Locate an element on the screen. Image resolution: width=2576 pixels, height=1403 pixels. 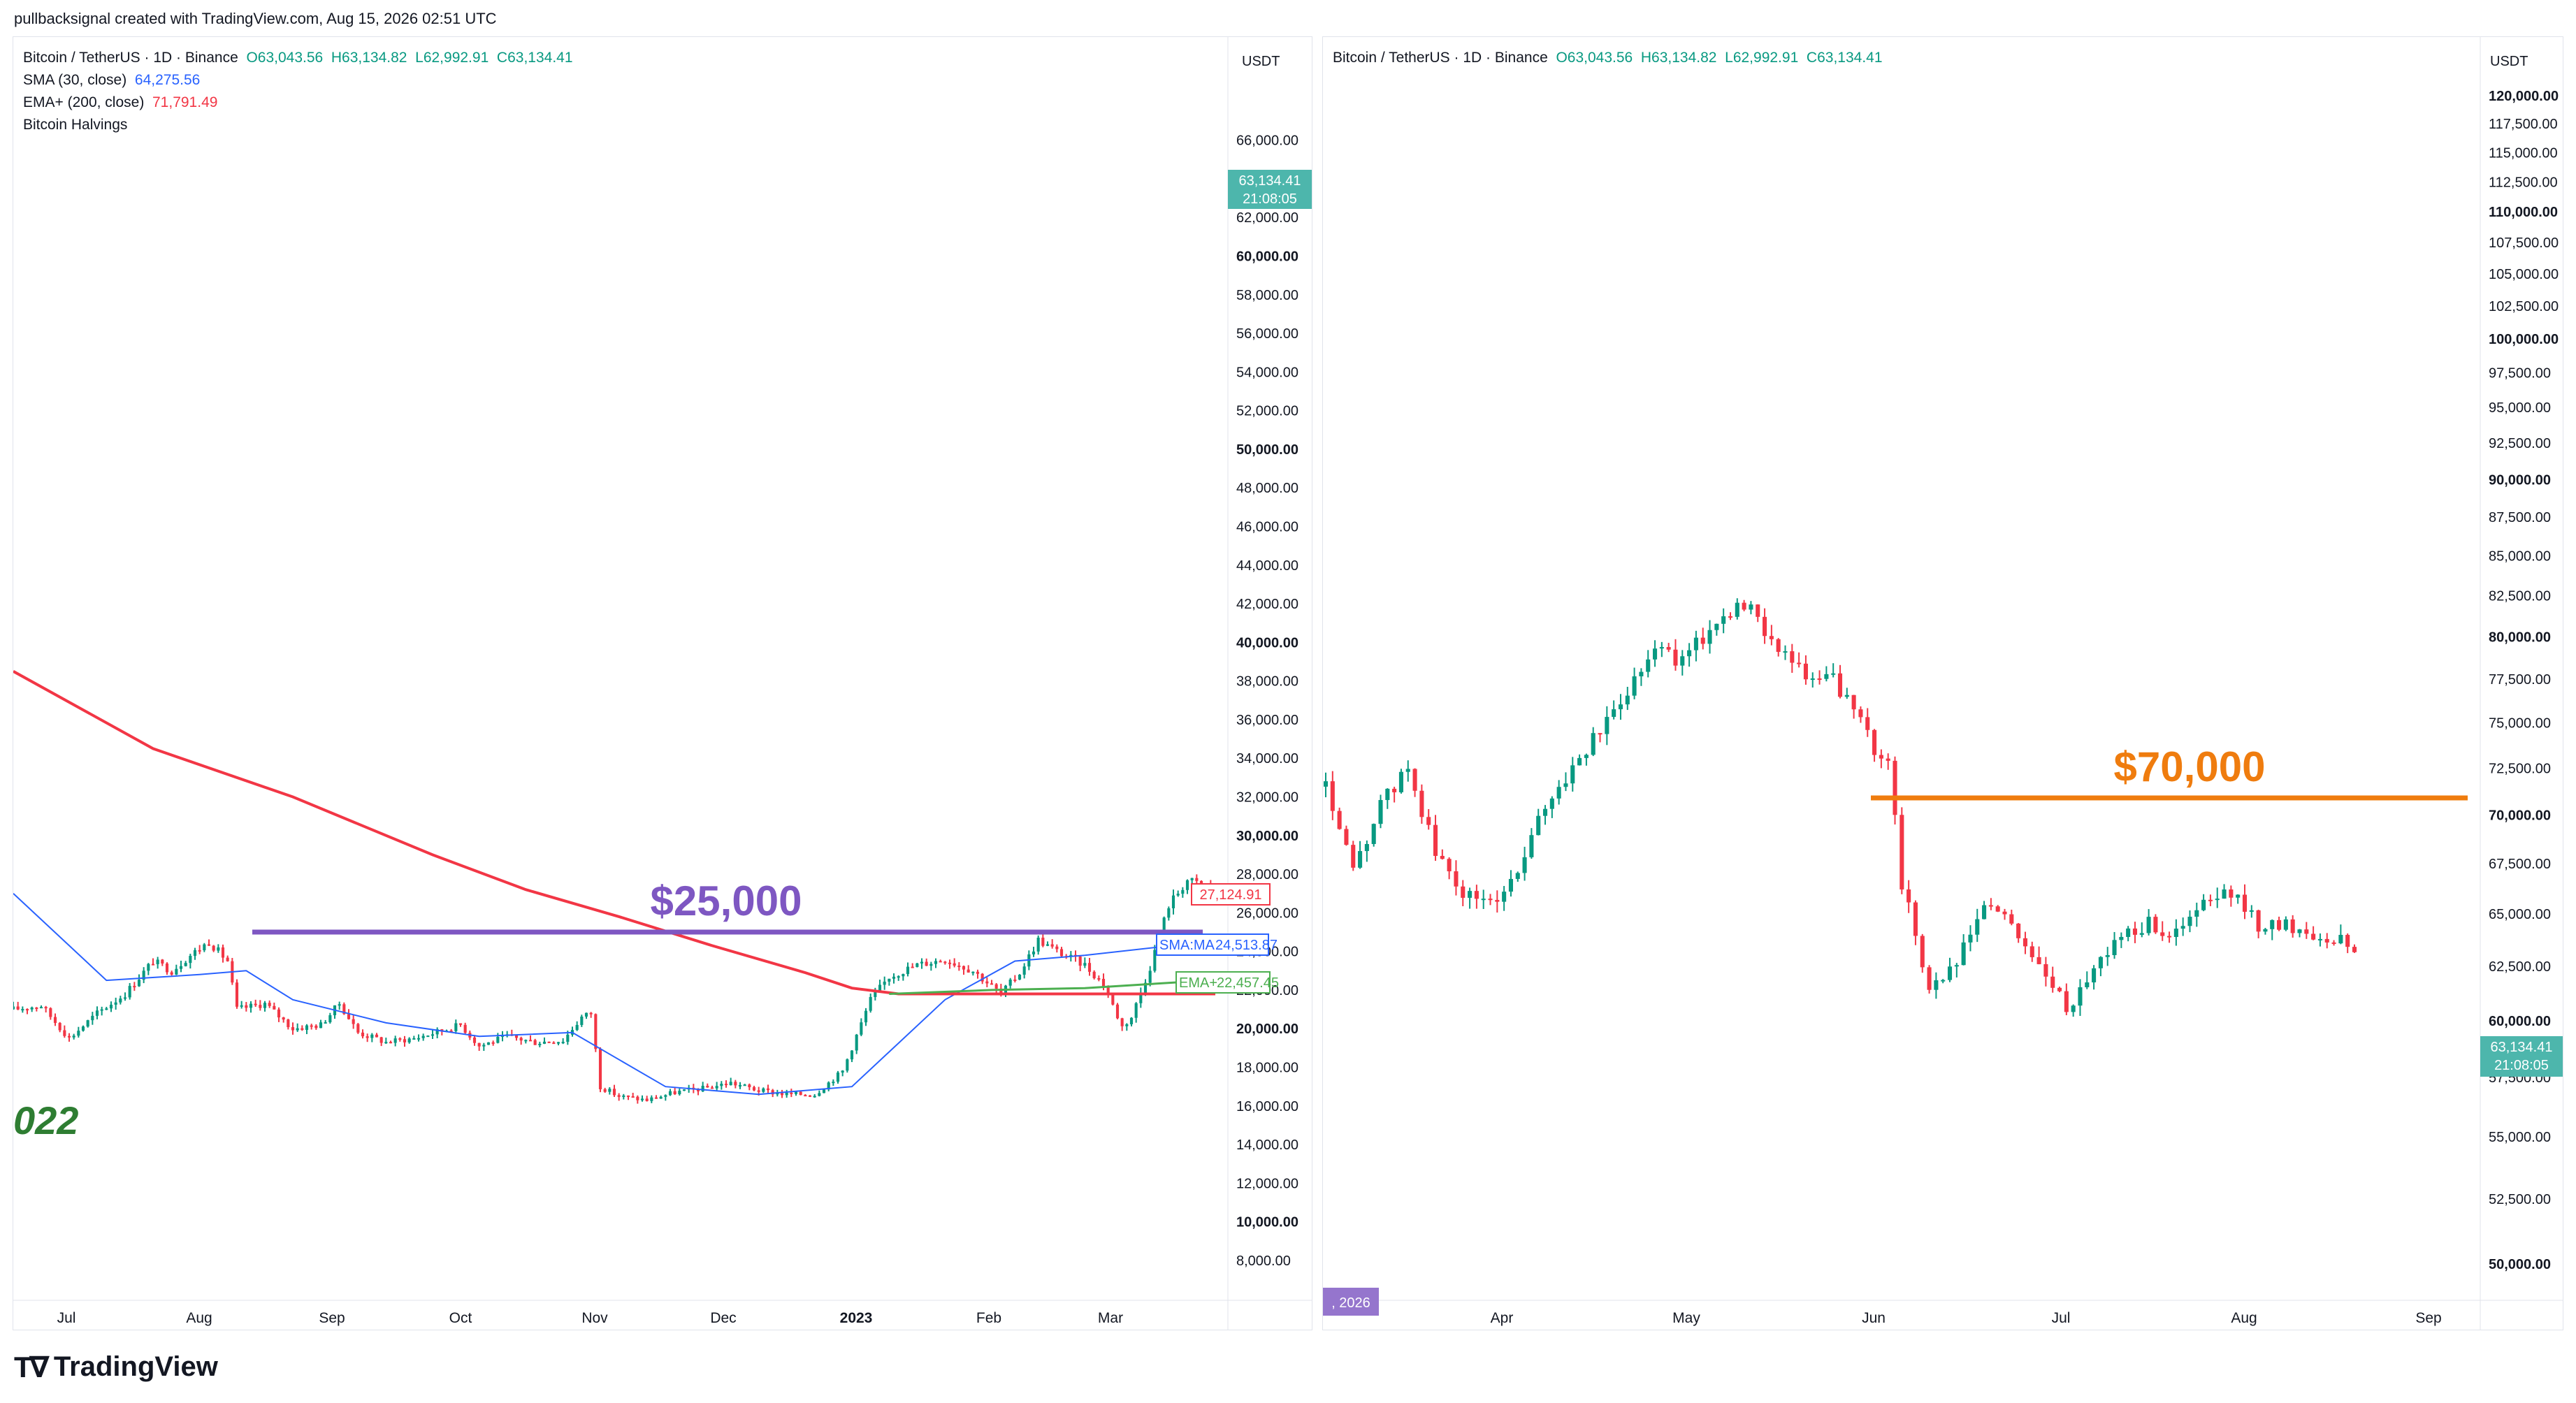
sma-legend-label: SMA (30, close) is located at coordinates (75, 80).